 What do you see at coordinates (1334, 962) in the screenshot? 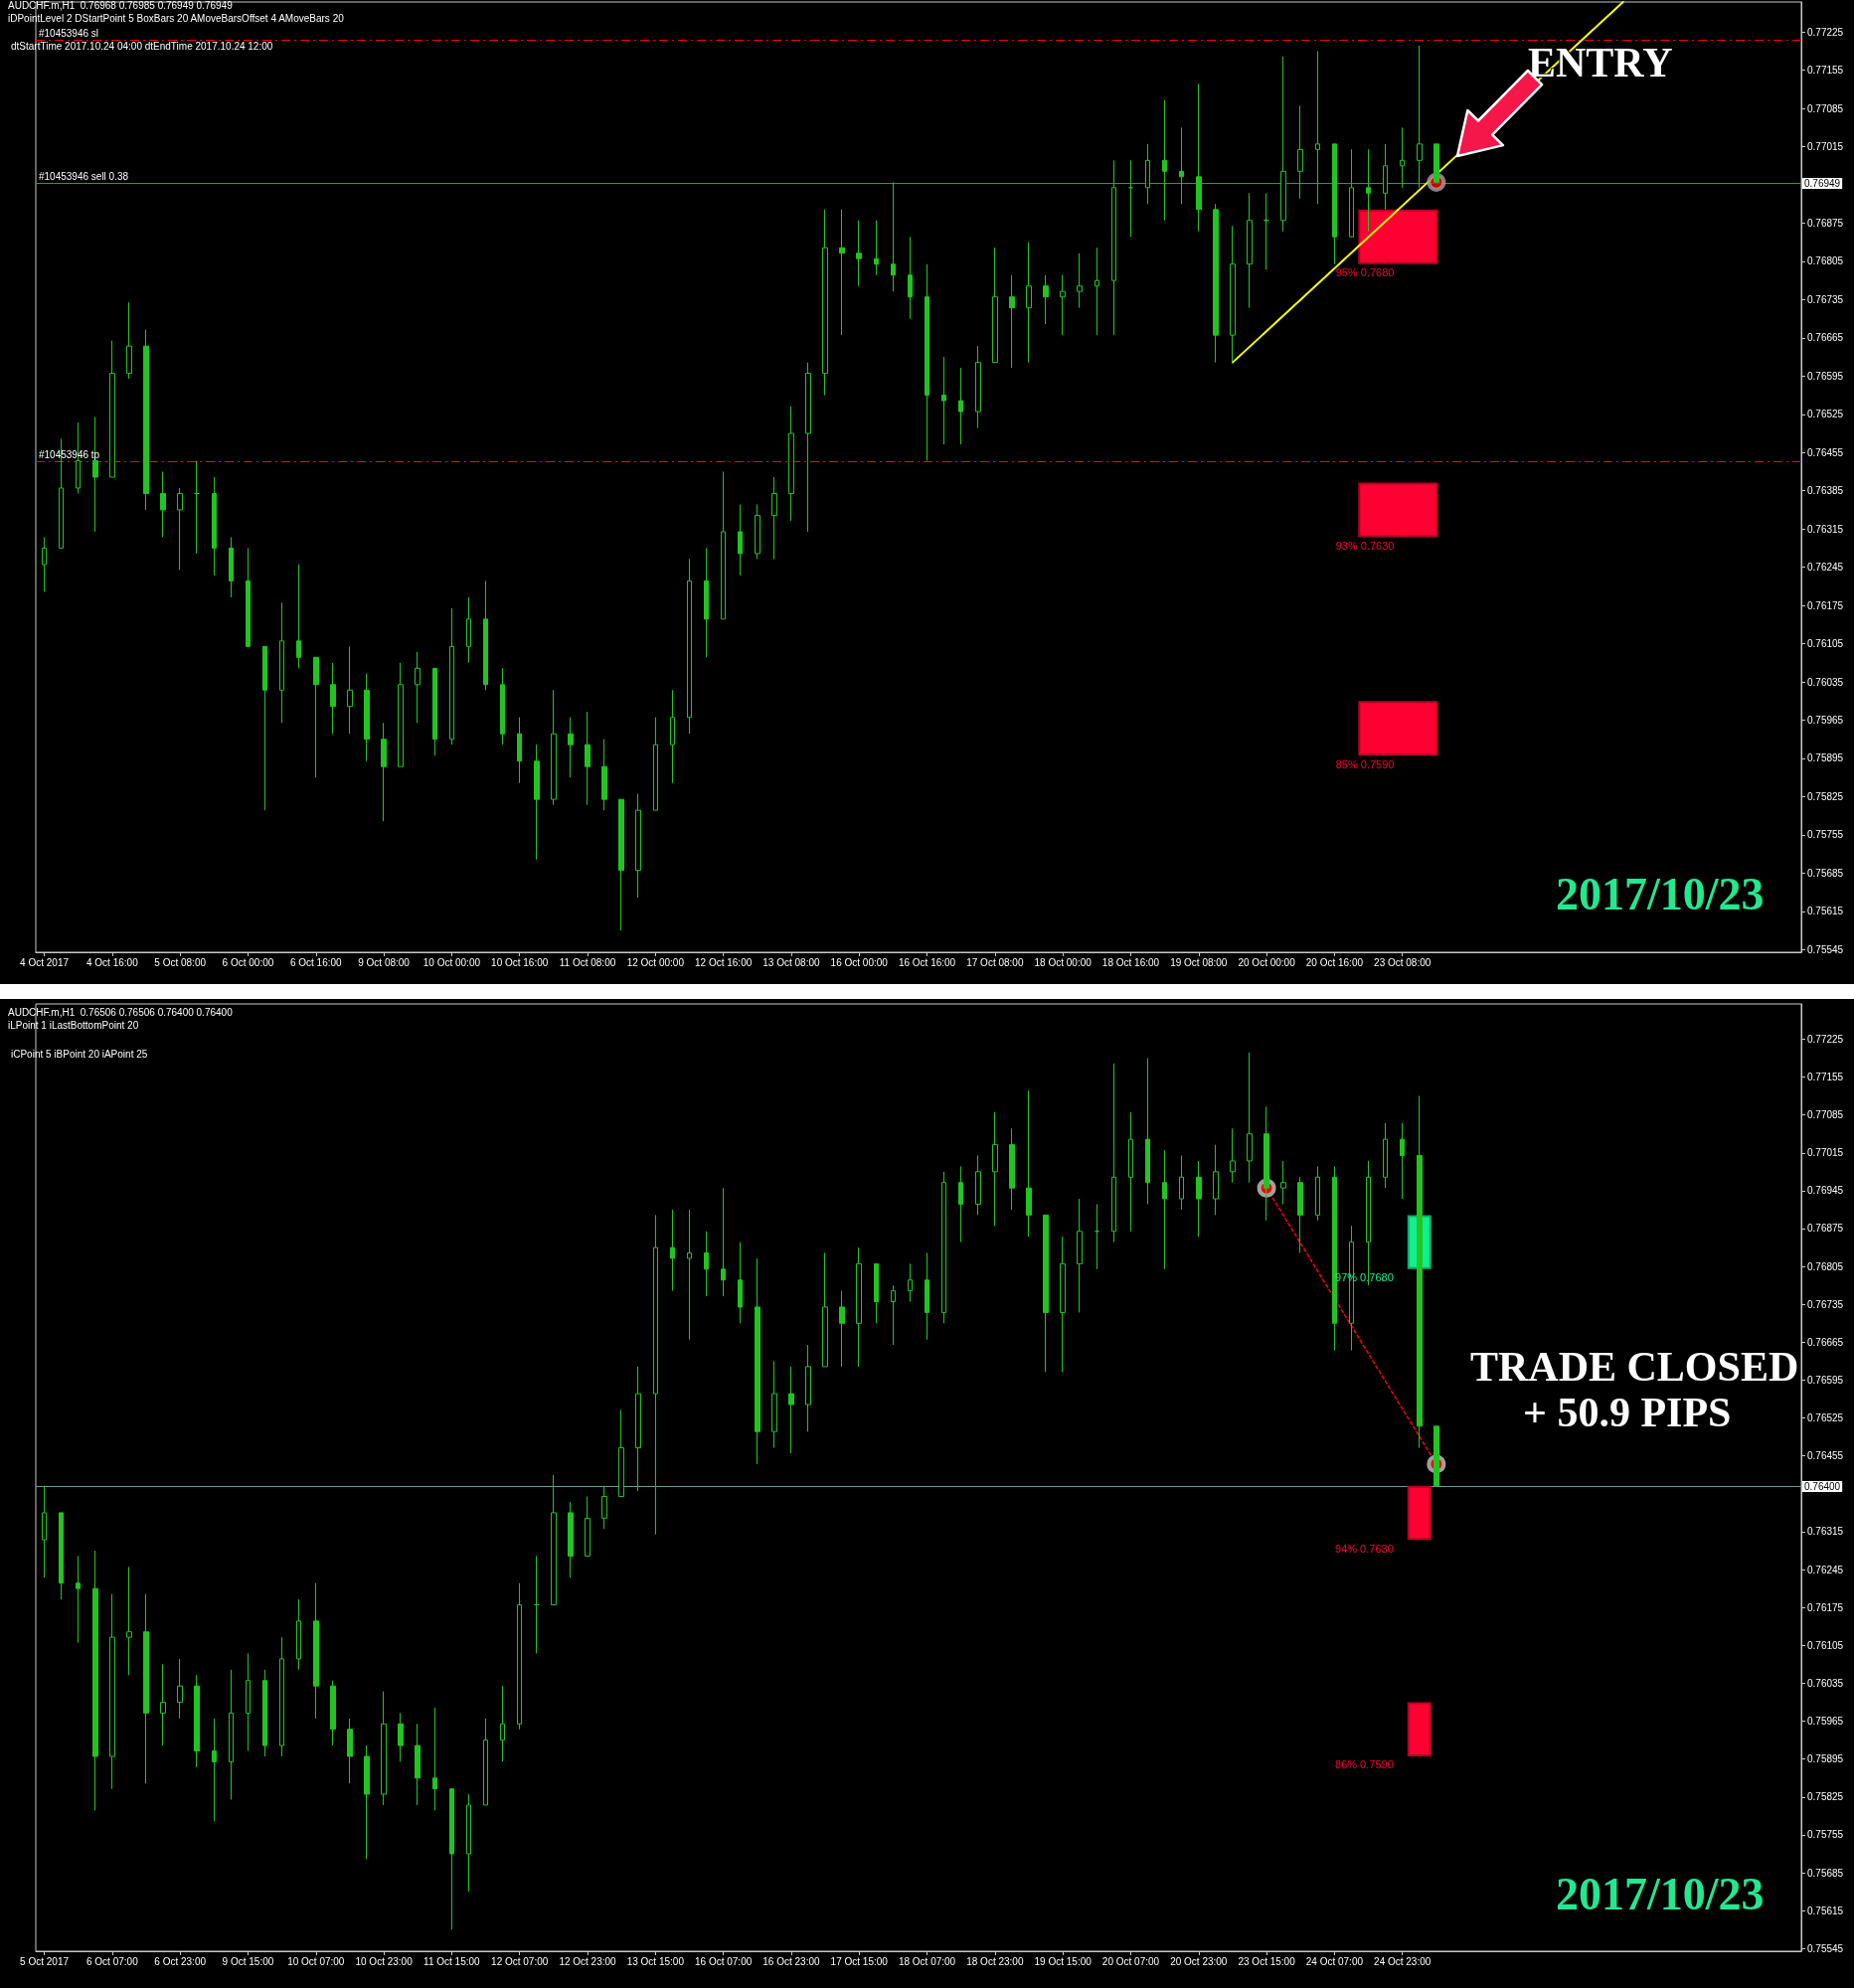
I see `x-tick-label: 20 Oct 16:00` at bounding box center [1334, 962].